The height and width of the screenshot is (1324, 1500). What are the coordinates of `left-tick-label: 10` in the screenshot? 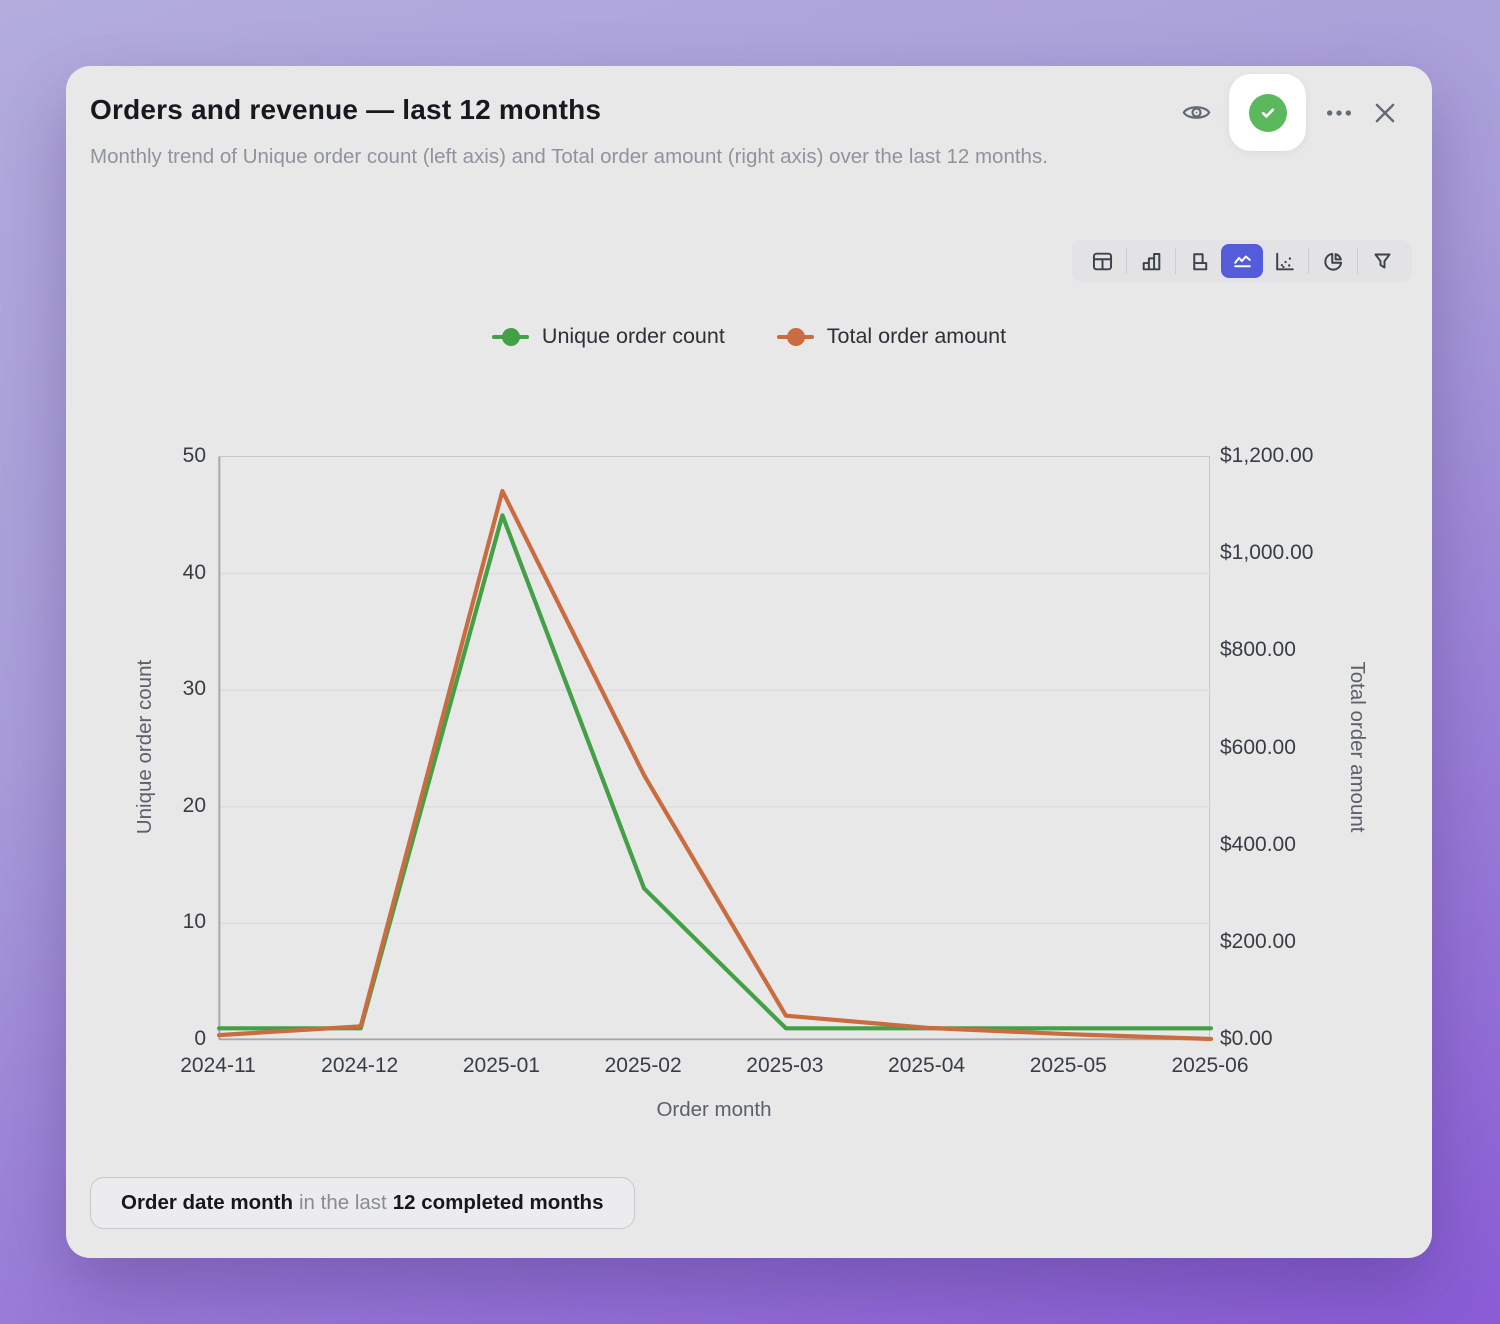 It's located at (194, 922).